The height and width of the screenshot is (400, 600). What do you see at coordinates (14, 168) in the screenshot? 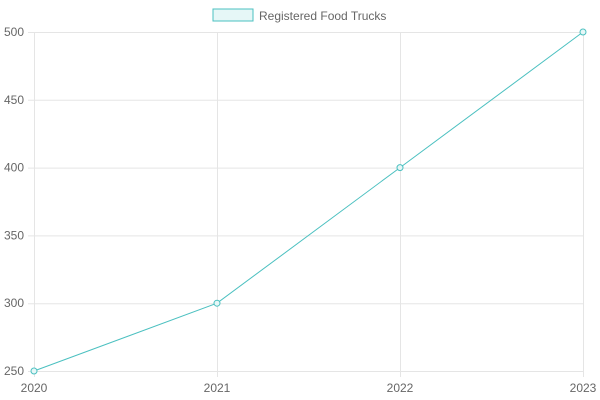
I see `y-tick-label: 400` at bounding box center [14, 168].